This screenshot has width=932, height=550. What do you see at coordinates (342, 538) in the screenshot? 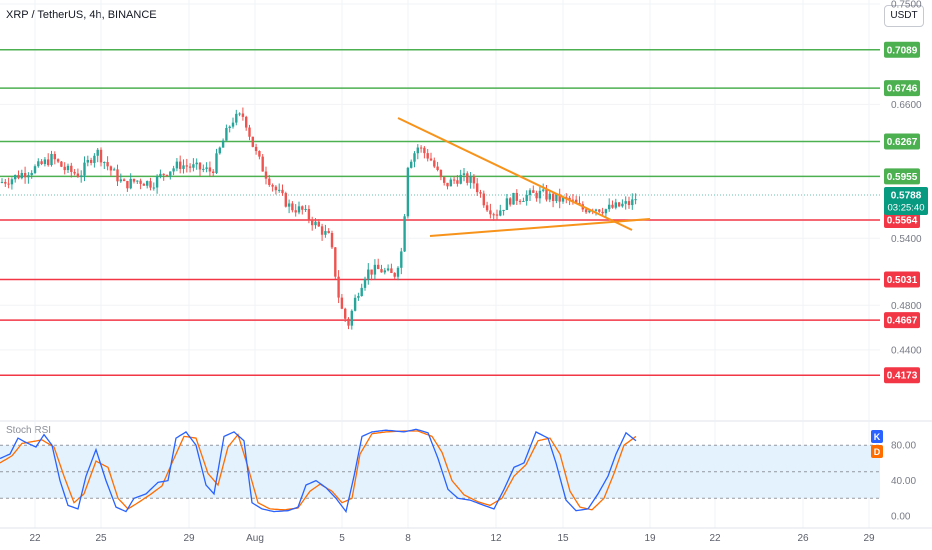
I see `time-tick-label: 5` at bounding box center [342, 538].